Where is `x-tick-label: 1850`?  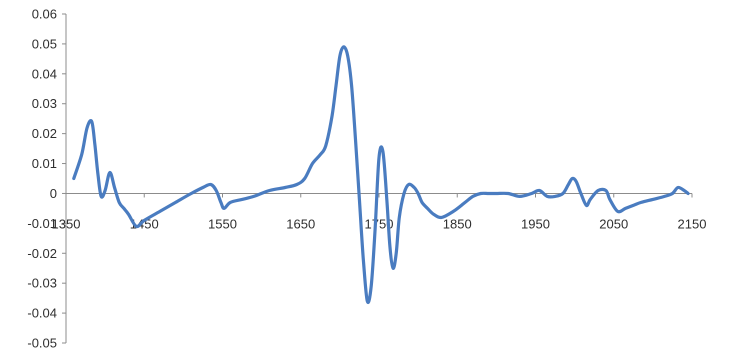
x-tick-label: 1850 is located at coordinates (457, 223).